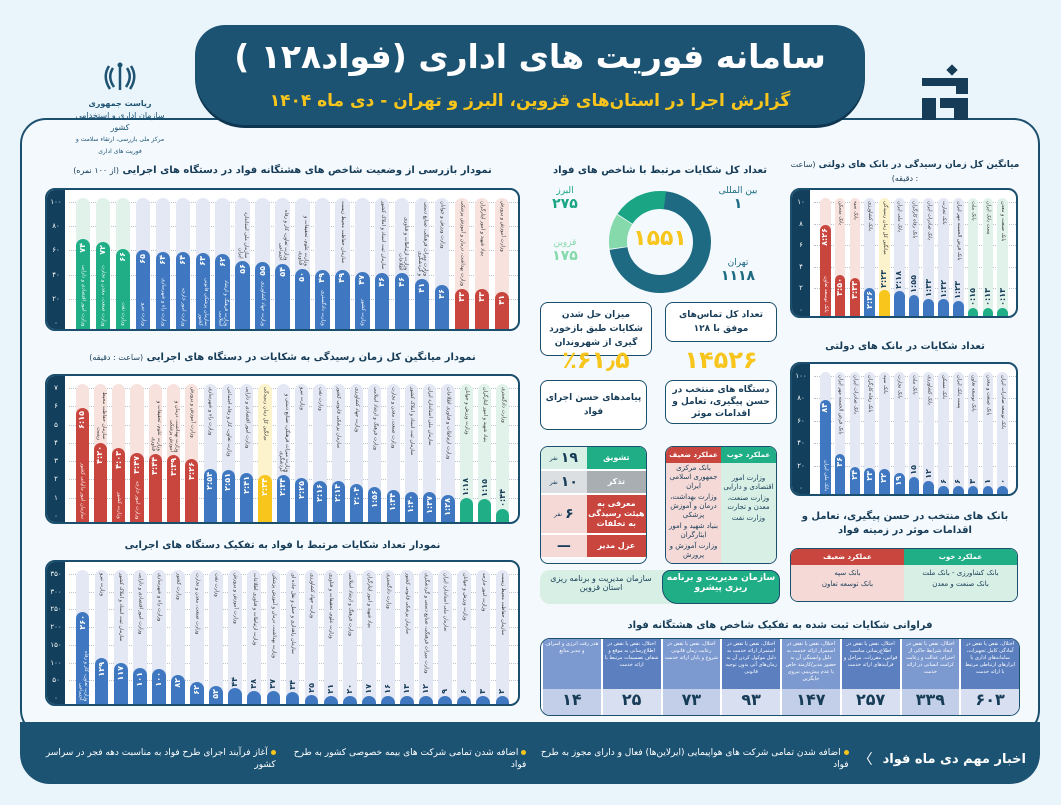 The width and height of the screenshot is (1061, 805). I want to click on bar-value-label: ۴۶, so click(402, 281).